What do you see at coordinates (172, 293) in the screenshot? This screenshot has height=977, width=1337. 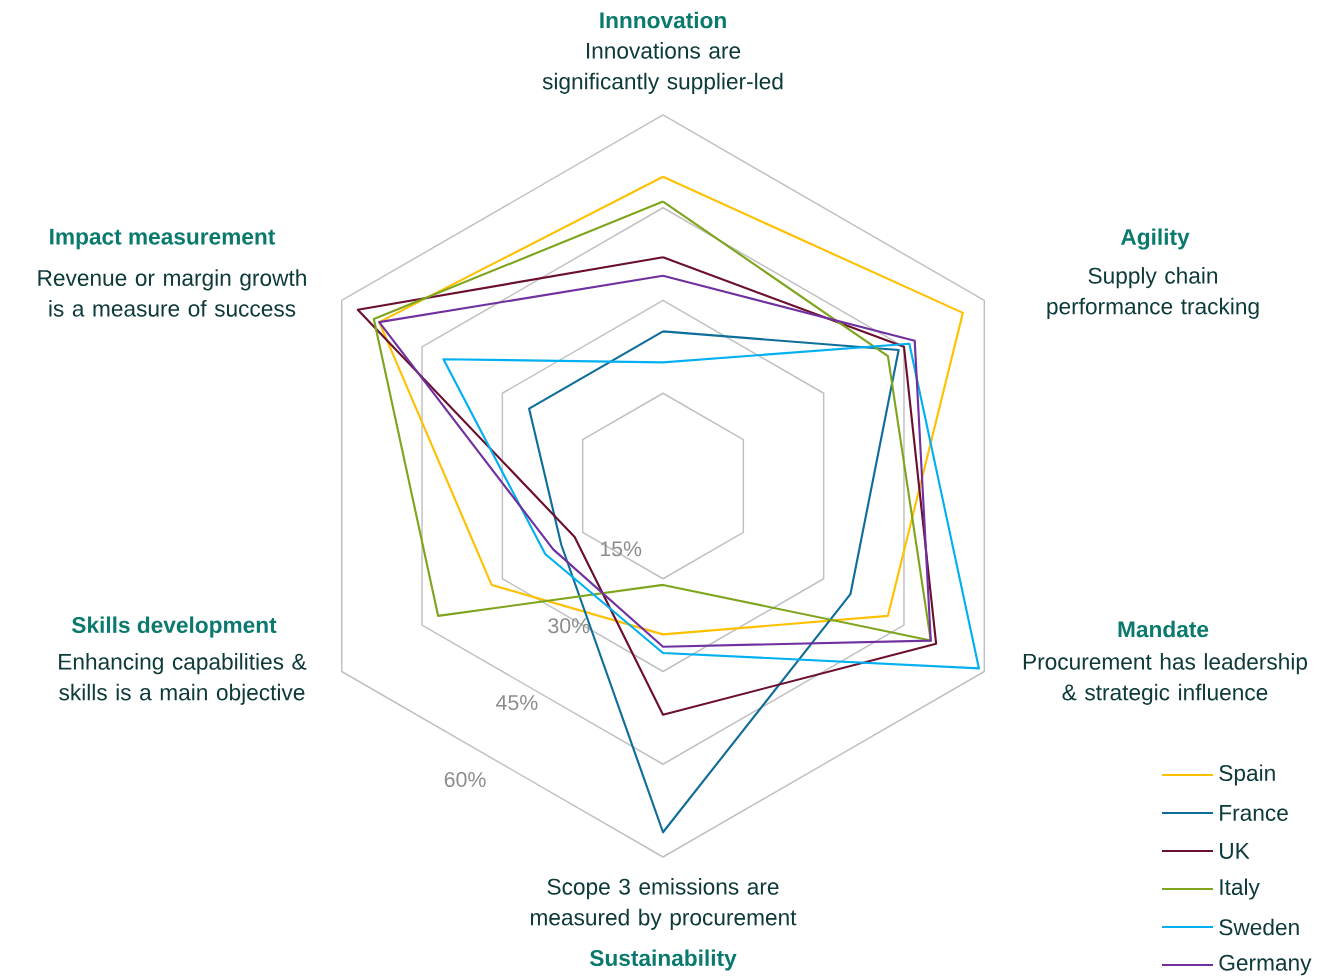 I see `text: Revenue or margin growth is a measure of success` at bounding box center [172, 293].